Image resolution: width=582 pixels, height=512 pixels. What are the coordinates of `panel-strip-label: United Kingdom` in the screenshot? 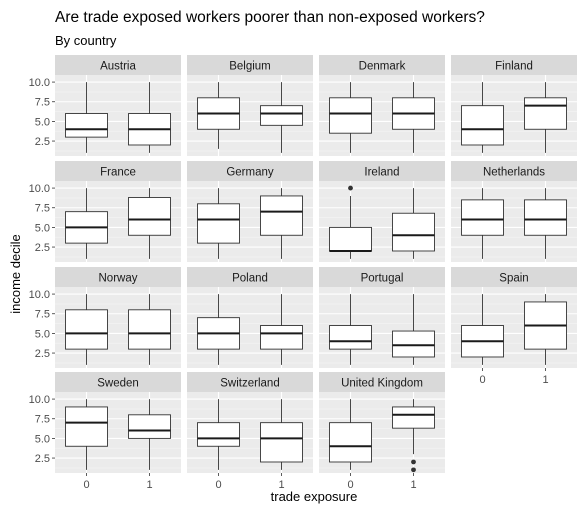 It's located at (382, 384).